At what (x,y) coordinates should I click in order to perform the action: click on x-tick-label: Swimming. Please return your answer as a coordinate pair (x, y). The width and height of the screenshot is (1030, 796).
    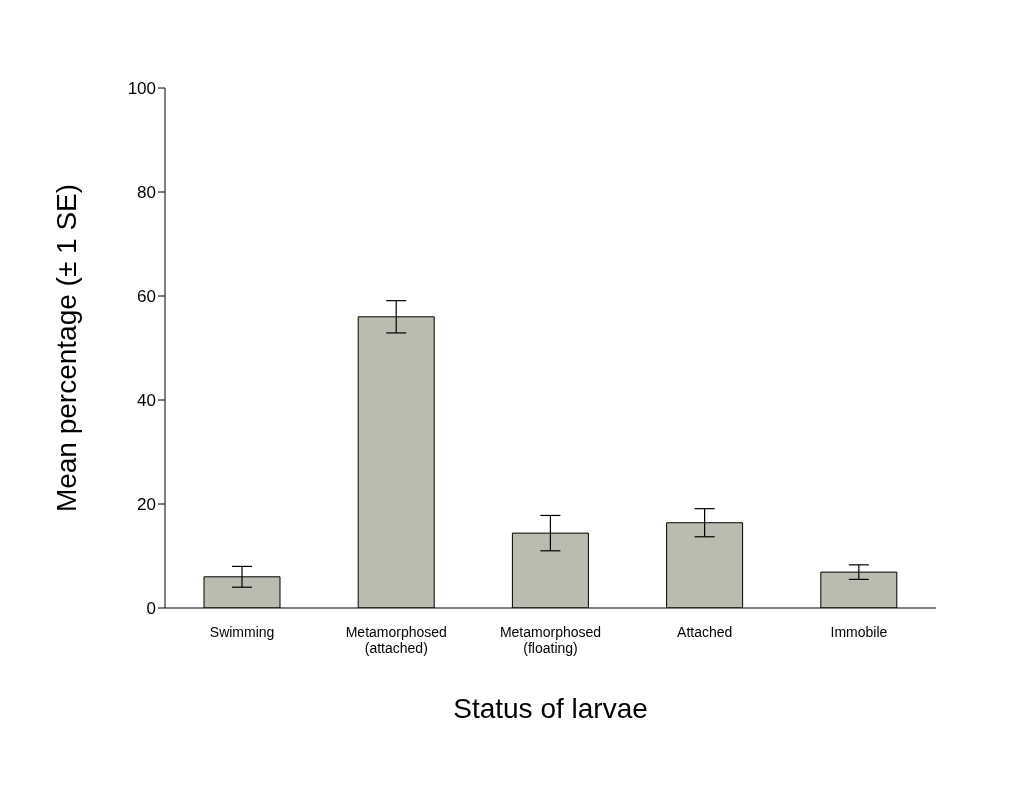
    Looking at the image, I should click on (242, 631).